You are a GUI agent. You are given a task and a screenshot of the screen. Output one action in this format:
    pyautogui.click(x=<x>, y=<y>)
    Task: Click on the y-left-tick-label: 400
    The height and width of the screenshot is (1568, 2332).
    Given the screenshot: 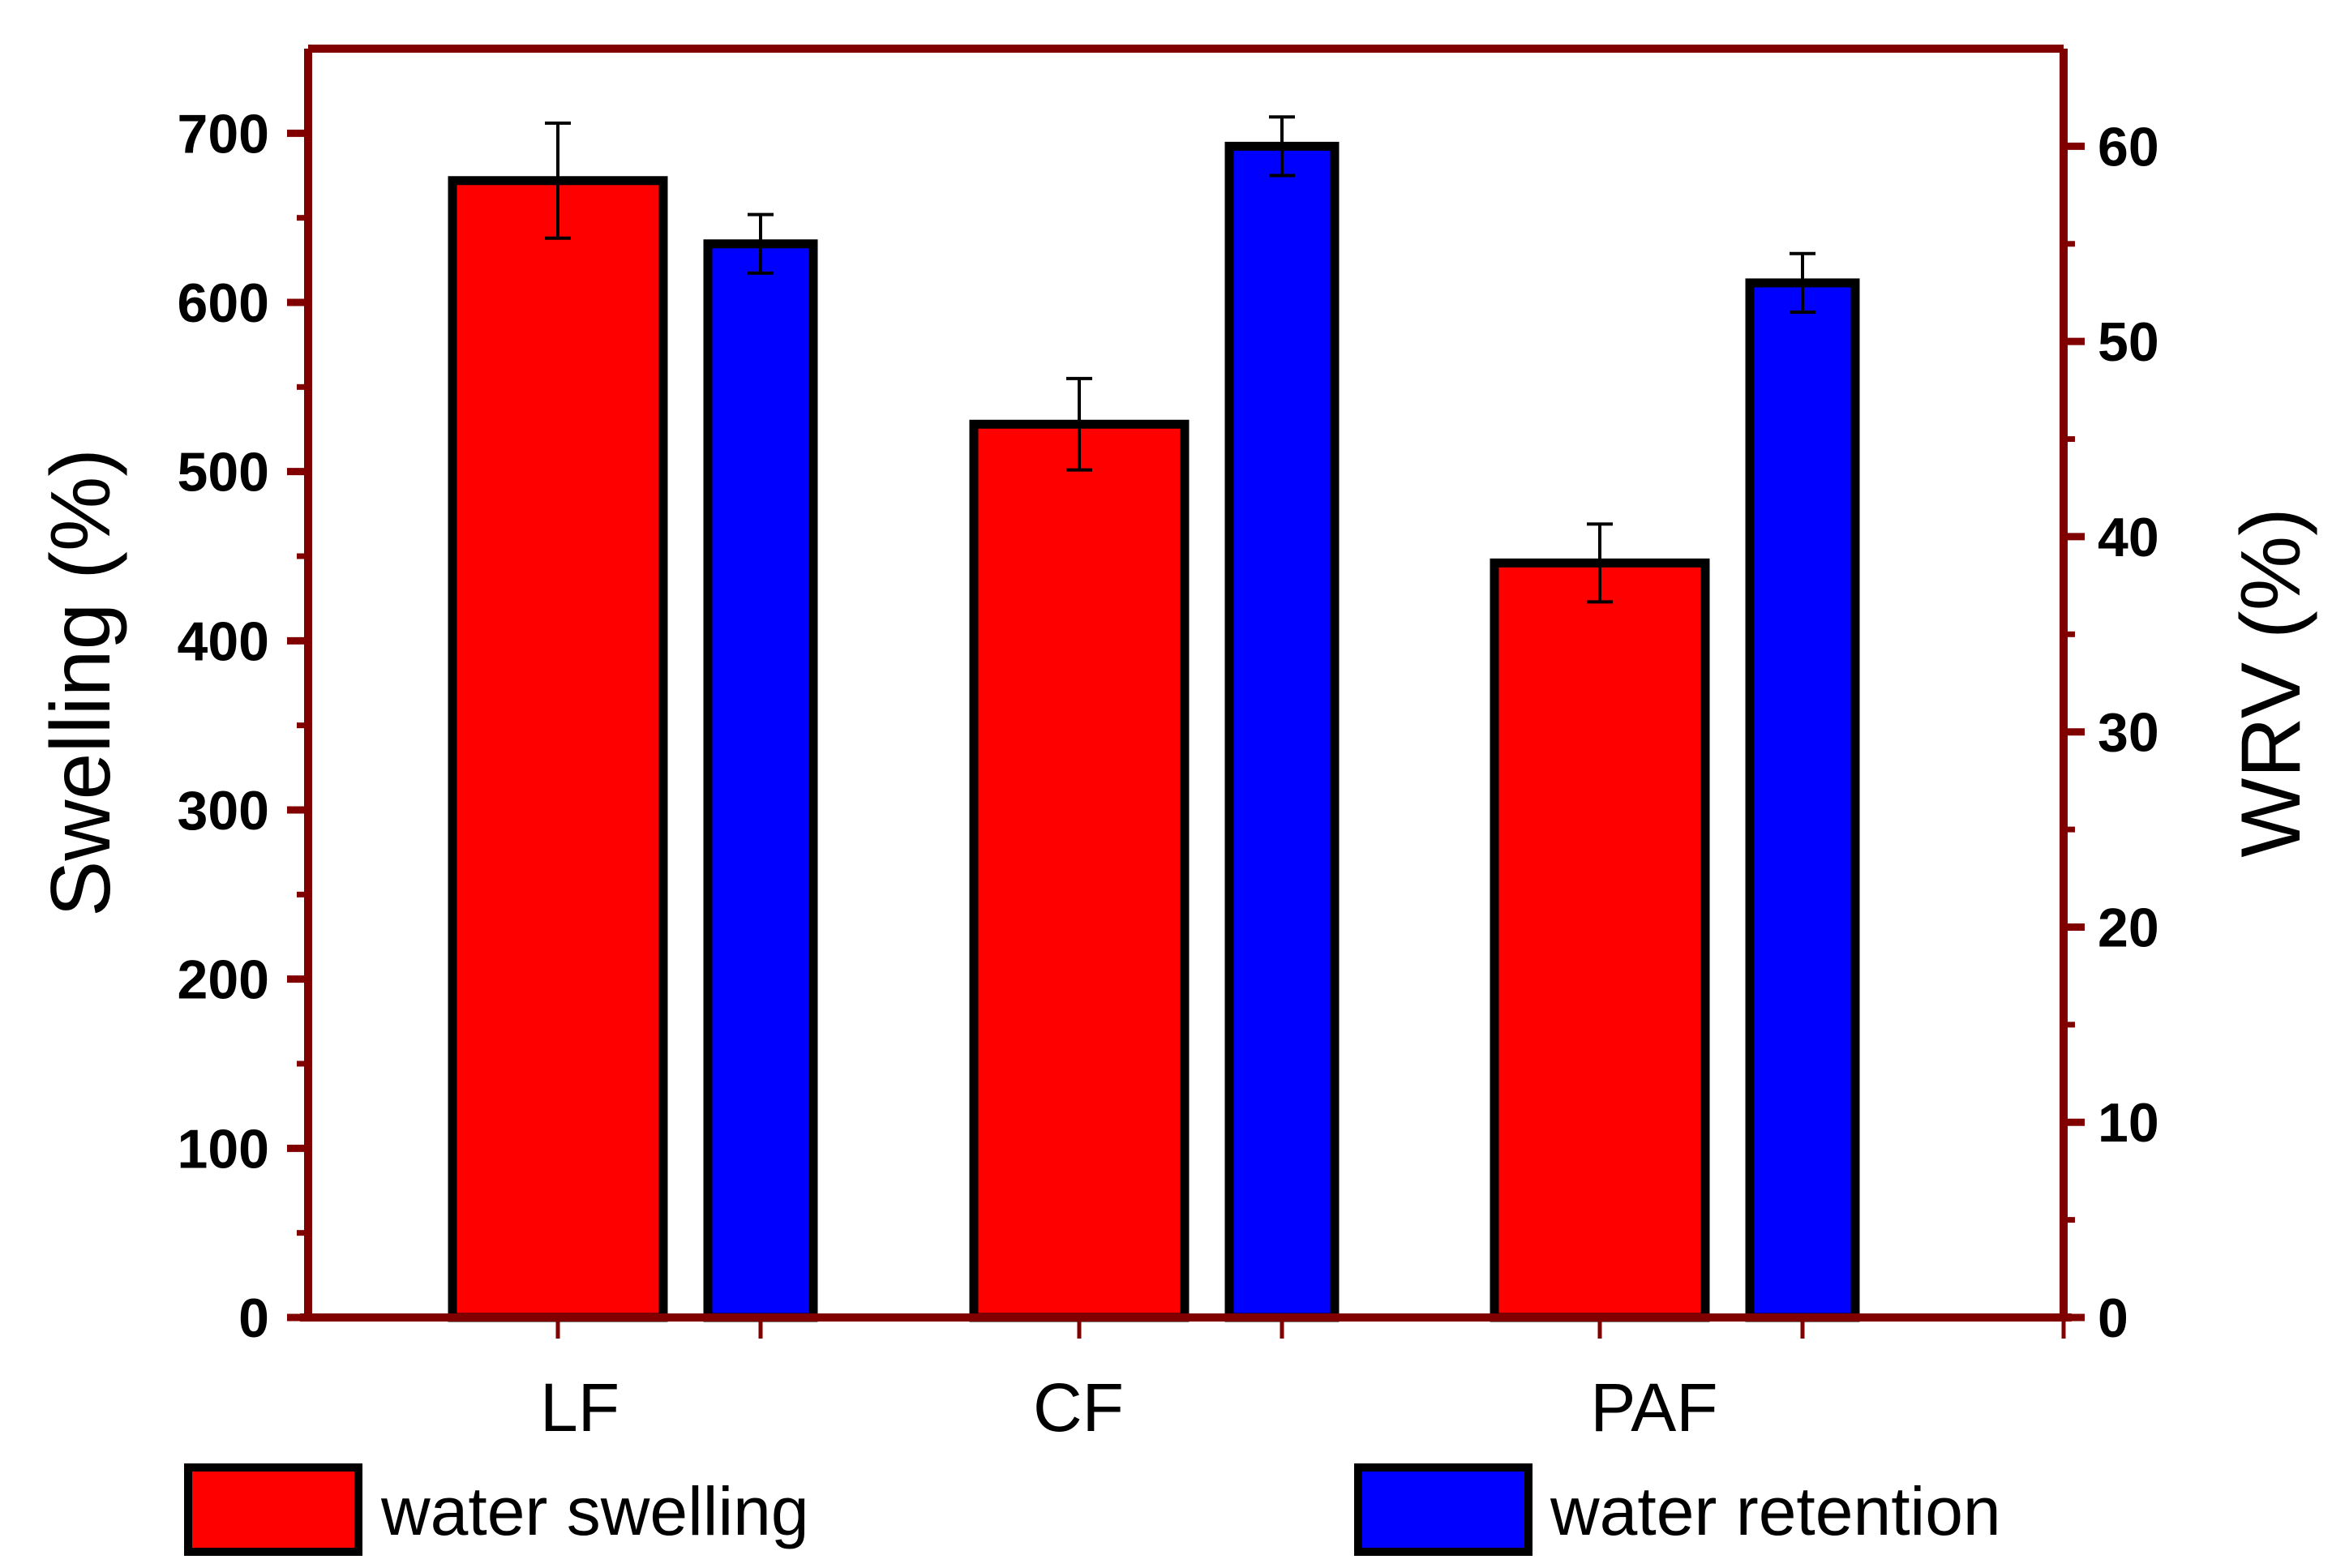 What is the action you would take?
    pyautogui.click(x=223, y=641)
    